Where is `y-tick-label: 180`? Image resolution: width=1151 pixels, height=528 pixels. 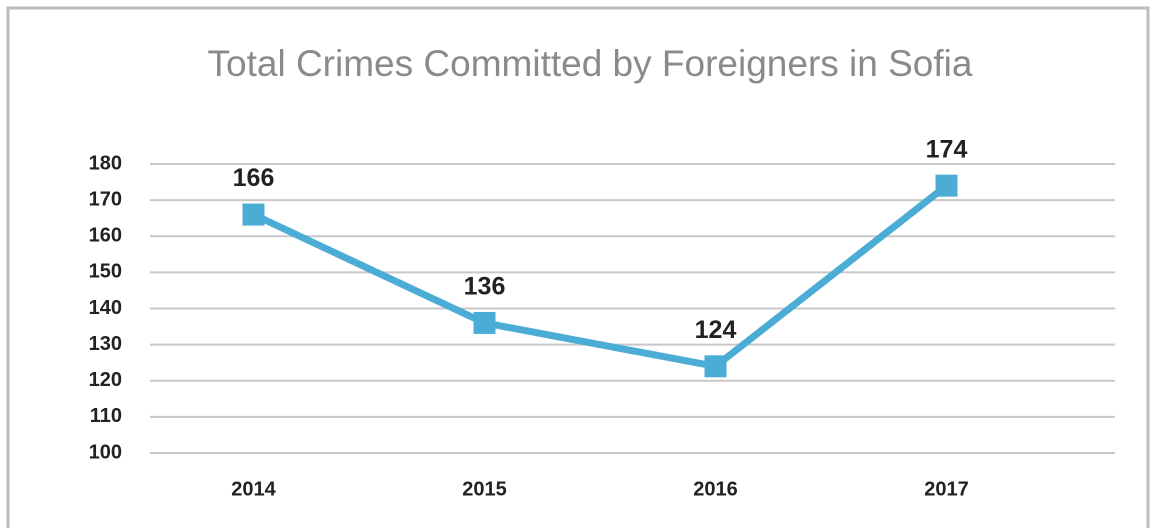 y-tick-label: 180 is located at coordinates (105, 163).